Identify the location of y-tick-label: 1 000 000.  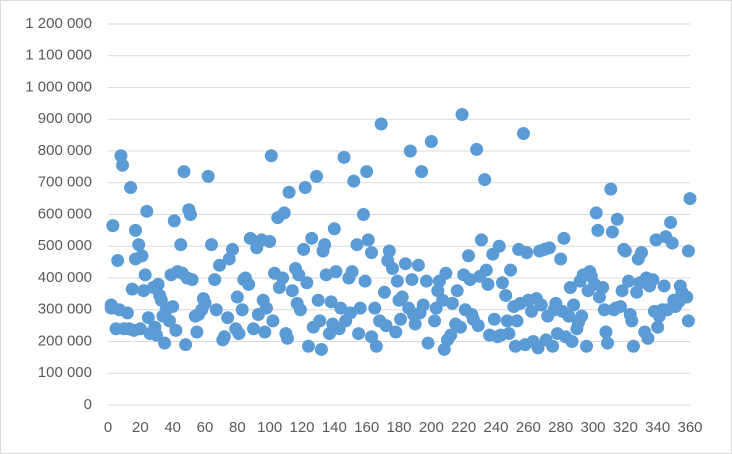
(58, 86).